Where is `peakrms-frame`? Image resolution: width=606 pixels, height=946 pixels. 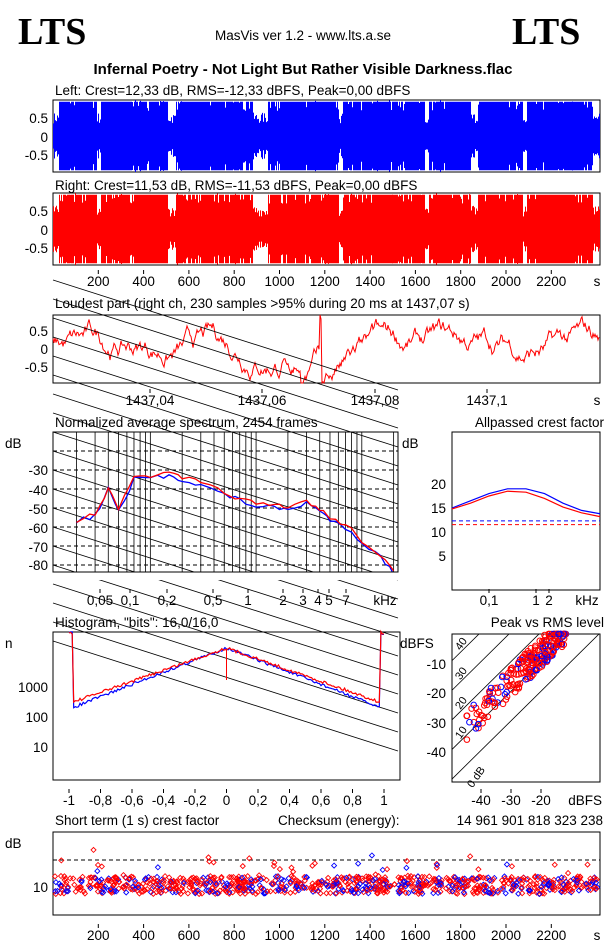
peakrms-frame is located at coordinates (526, 708).